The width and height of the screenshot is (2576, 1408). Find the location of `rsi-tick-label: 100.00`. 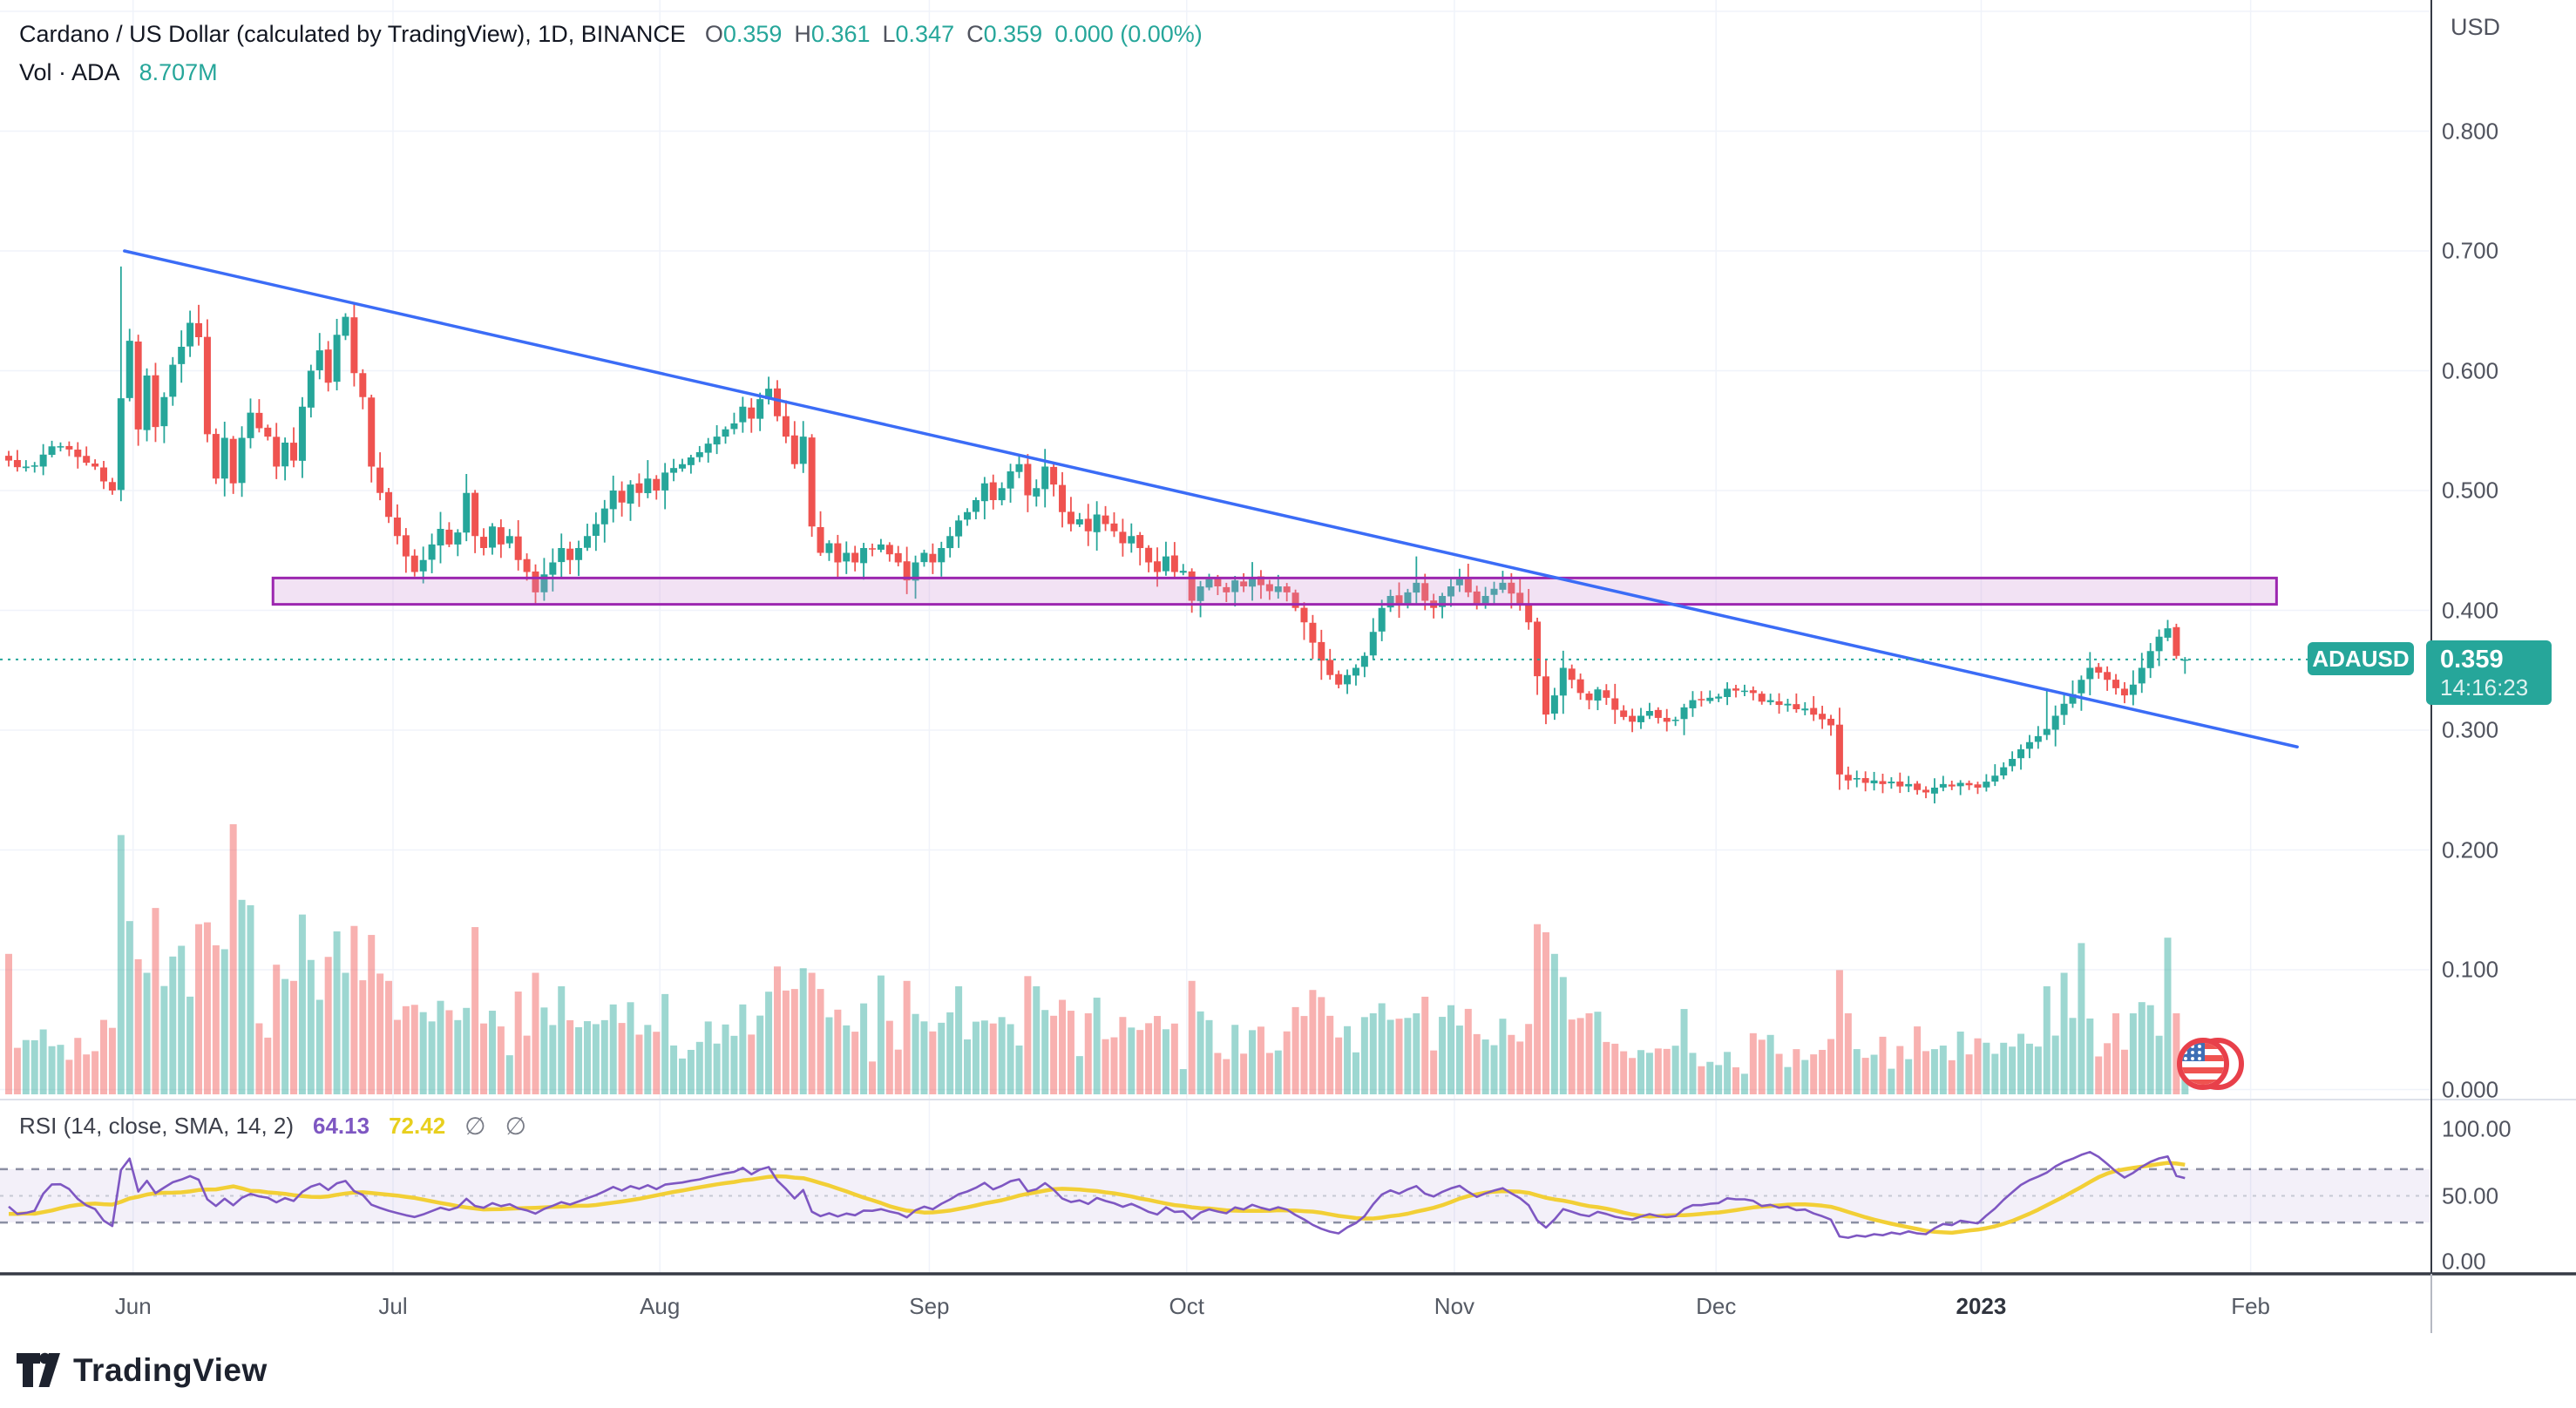

rsi-tick-label: 100.00 is located at coordinates (2477, 1128).